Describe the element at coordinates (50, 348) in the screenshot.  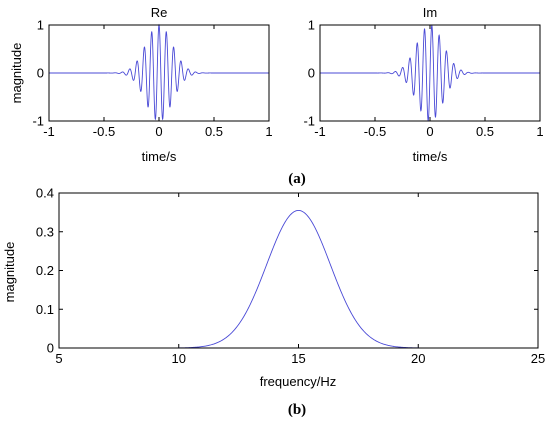
I see `chart-spectrum-ytick-label: 0` at that location.